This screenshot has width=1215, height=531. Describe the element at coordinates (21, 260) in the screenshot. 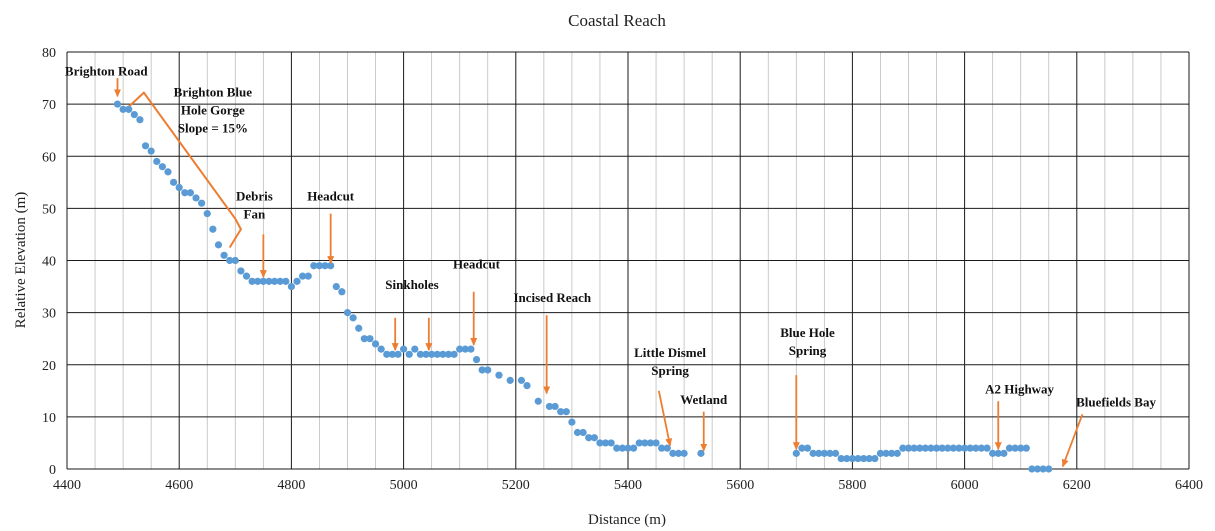

I see `y-axis-title: Relative Elevation (m)` at that location.